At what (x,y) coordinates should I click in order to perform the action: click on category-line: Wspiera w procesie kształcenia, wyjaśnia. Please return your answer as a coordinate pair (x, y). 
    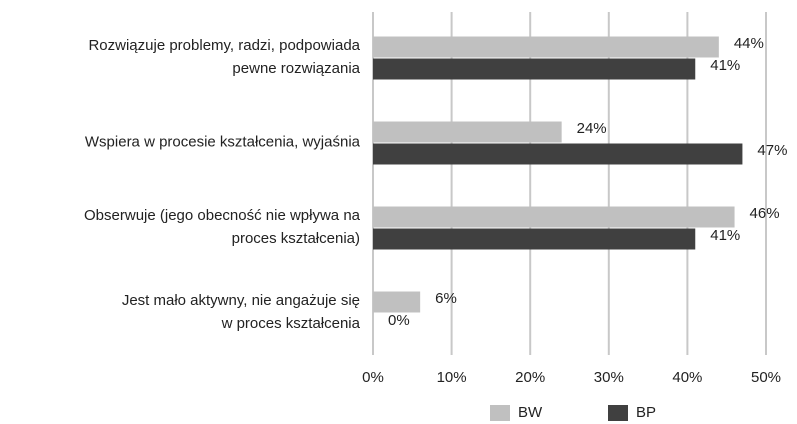
    Looking at the image, I should click on (223, 141).